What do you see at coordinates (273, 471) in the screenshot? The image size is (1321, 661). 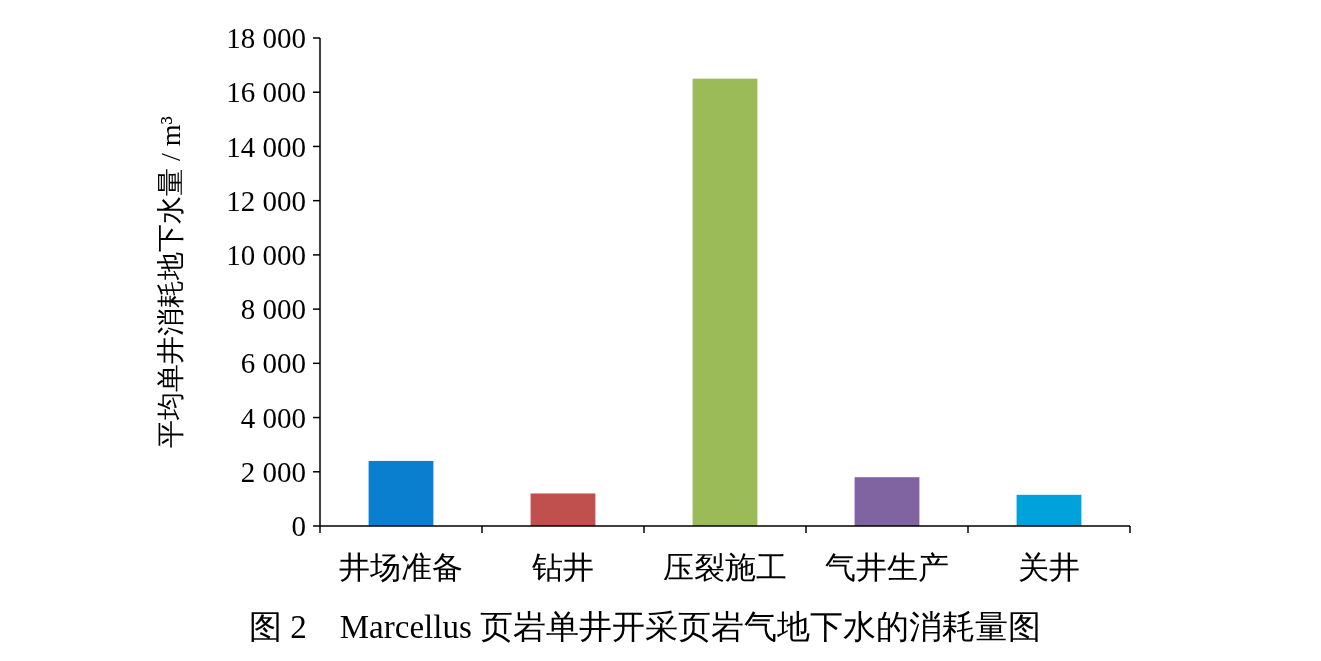 I see `y-tick-label: 2 000` at bounding box center [273, 471].